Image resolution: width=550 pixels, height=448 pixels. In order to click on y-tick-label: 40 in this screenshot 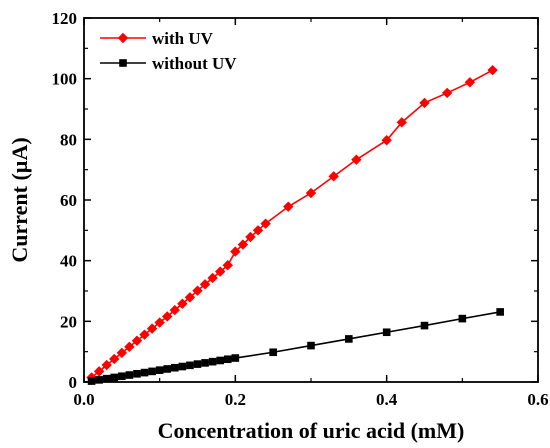, I will do `click(68, 261)`.